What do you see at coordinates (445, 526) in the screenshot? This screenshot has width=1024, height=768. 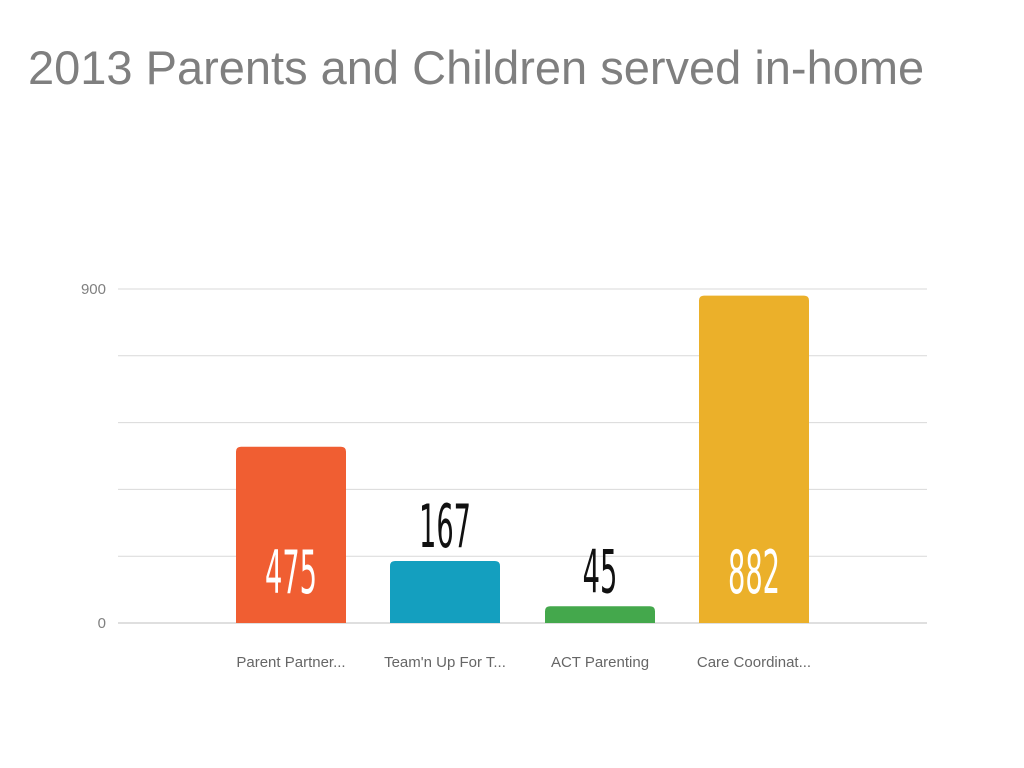 I see `data-label: 167` at bounding box center [445, 526].